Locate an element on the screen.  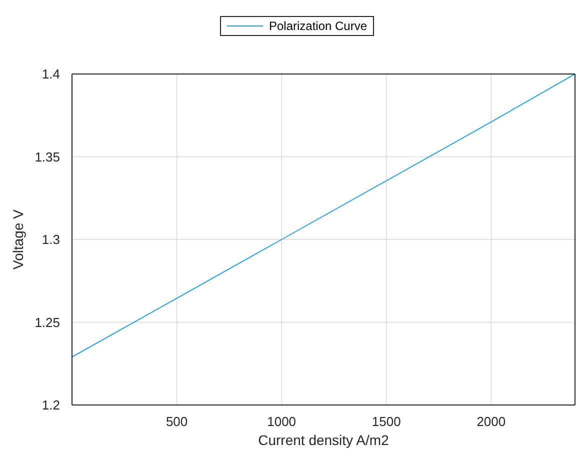
x-axis-title: Current density A/m2 is located at coordinates (324, 440).